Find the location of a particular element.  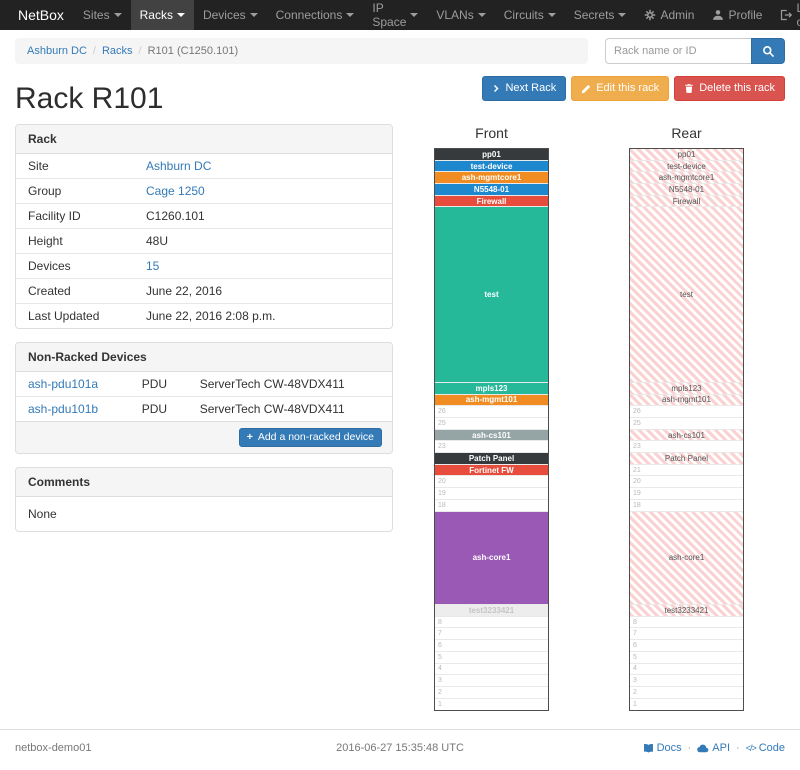

code-link: </> Code is located at coordinates (765, 748).